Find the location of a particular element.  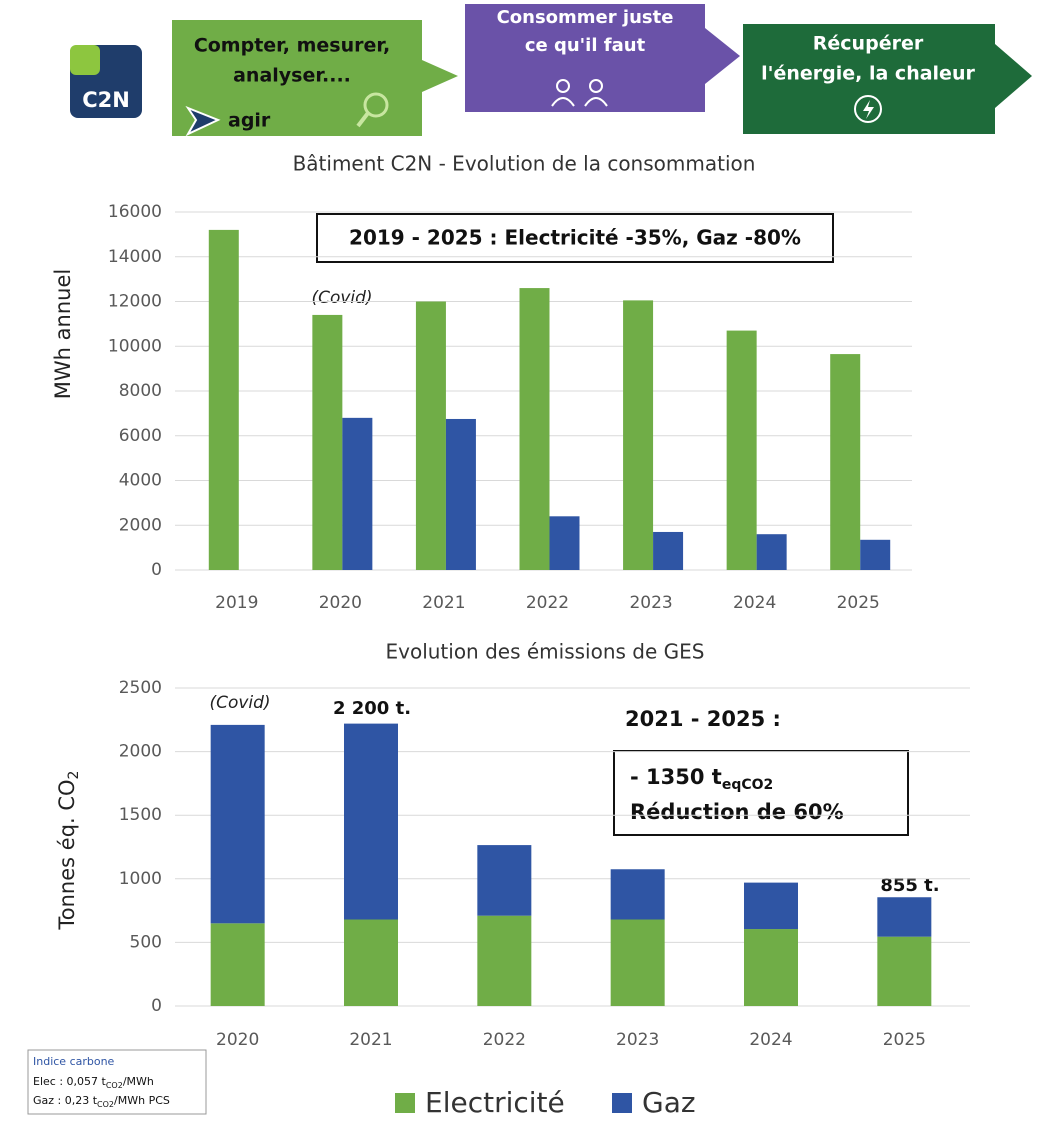

footnote-unit: /MWh is located at coordinates (138, 1081).